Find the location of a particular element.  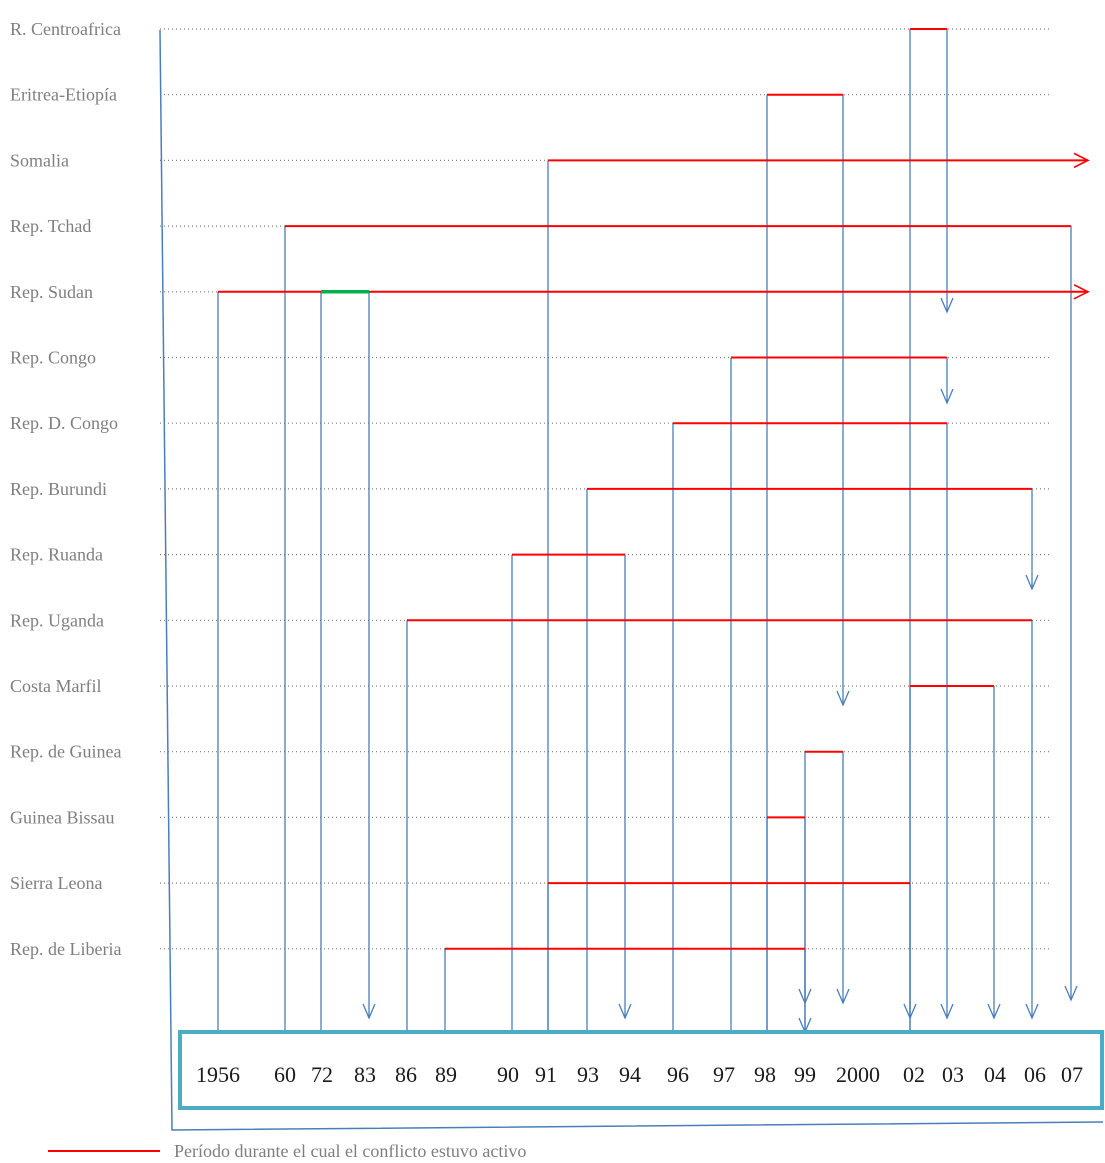

year-label: 2000 is located at coordinates (858, 1074).